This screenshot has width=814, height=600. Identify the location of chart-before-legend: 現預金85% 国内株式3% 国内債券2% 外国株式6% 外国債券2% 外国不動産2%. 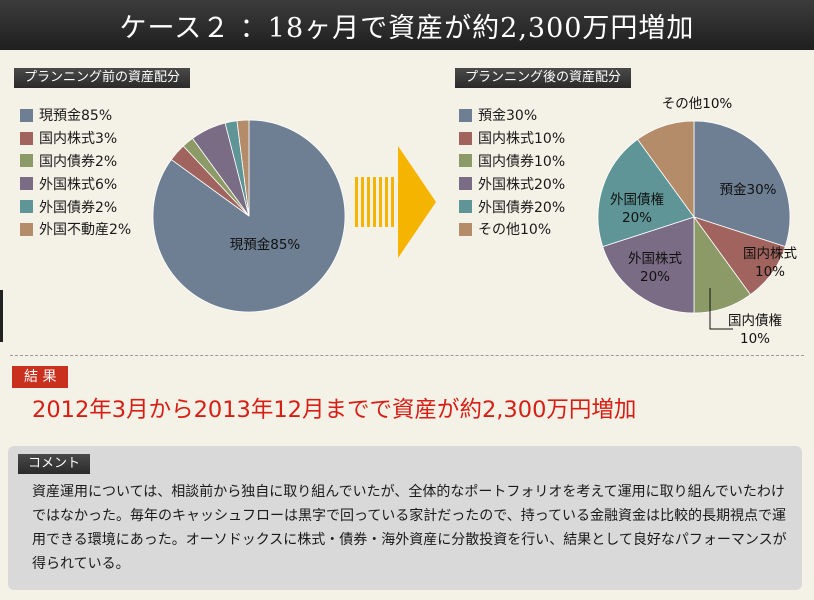
(75, 172).